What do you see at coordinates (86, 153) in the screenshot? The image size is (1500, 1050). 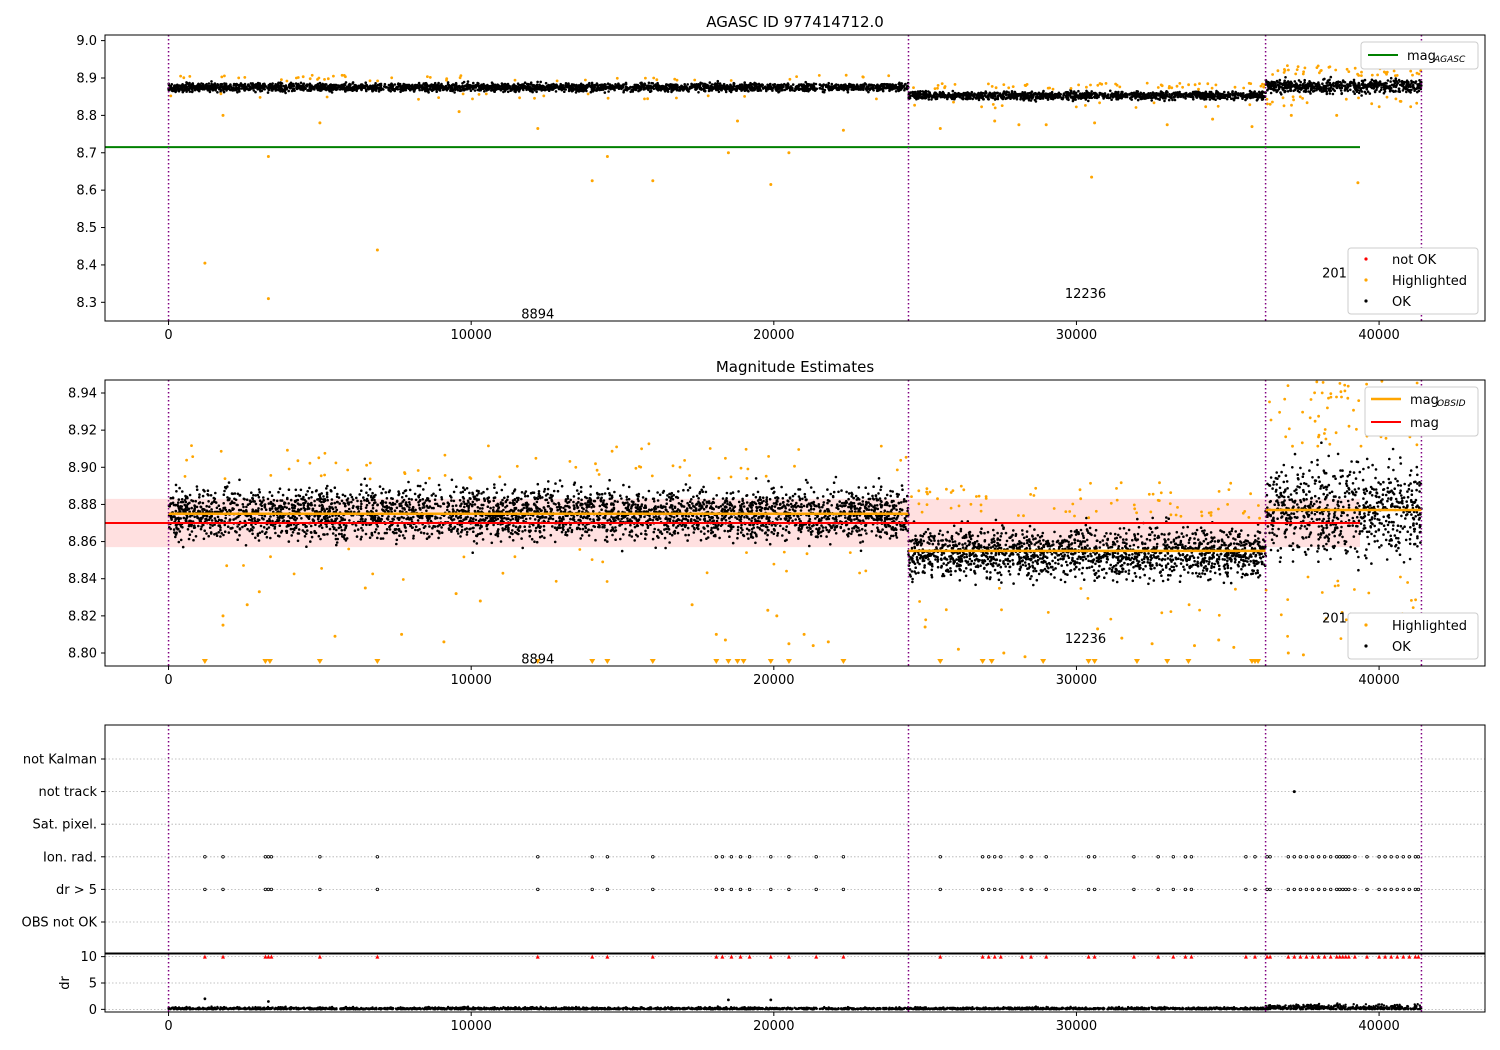 I see `y-tick-label: 8.7` at bounding box center [86, 153].